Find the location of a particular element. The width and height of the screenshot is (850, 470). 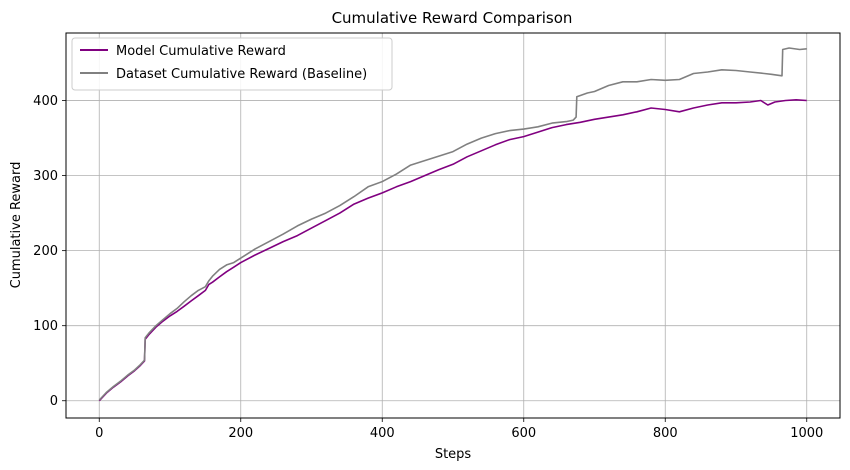

legend-box is located at coordinates (232, 64).